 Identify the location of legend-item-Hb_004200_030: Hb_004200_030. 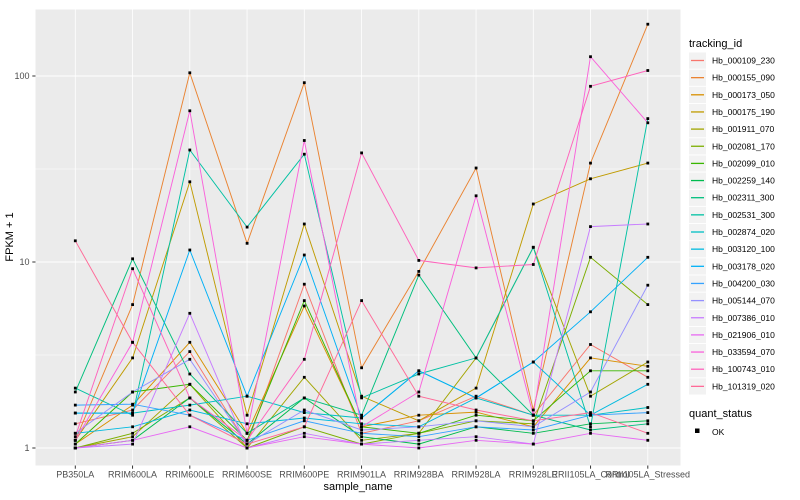
(732, 283).